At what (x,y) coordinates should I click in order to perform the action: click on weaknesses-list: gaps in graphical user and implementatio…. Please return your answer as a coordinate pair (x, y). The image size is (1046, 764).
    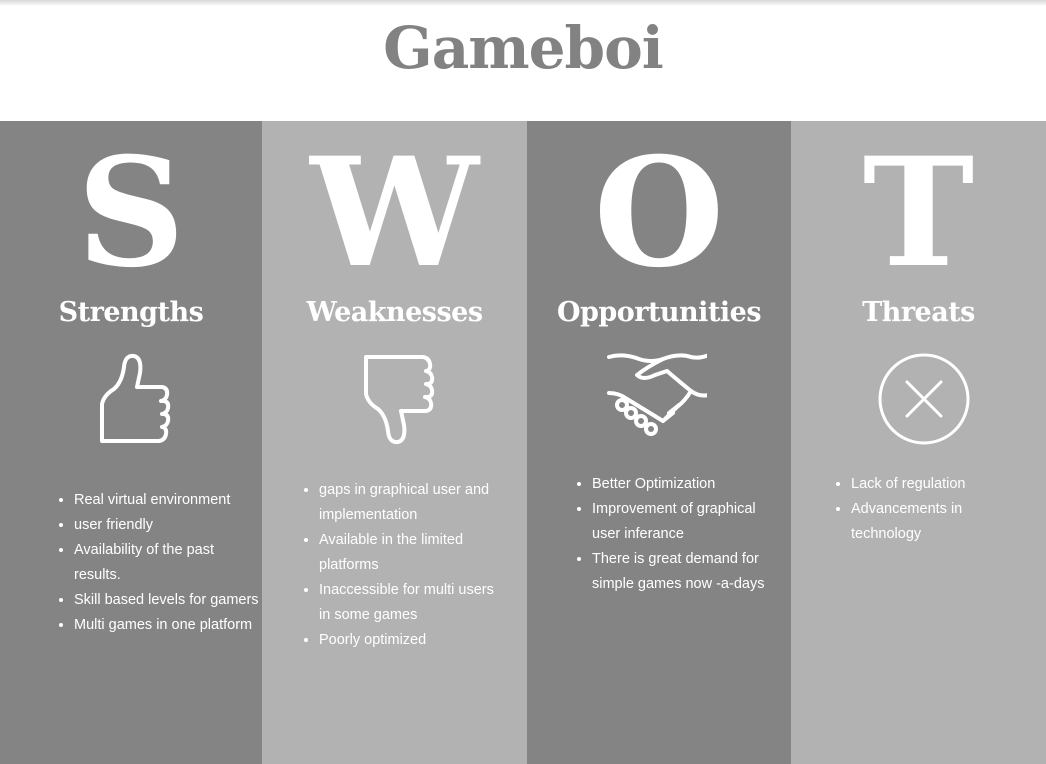
    Looking at the image, I should click on (405, 565).